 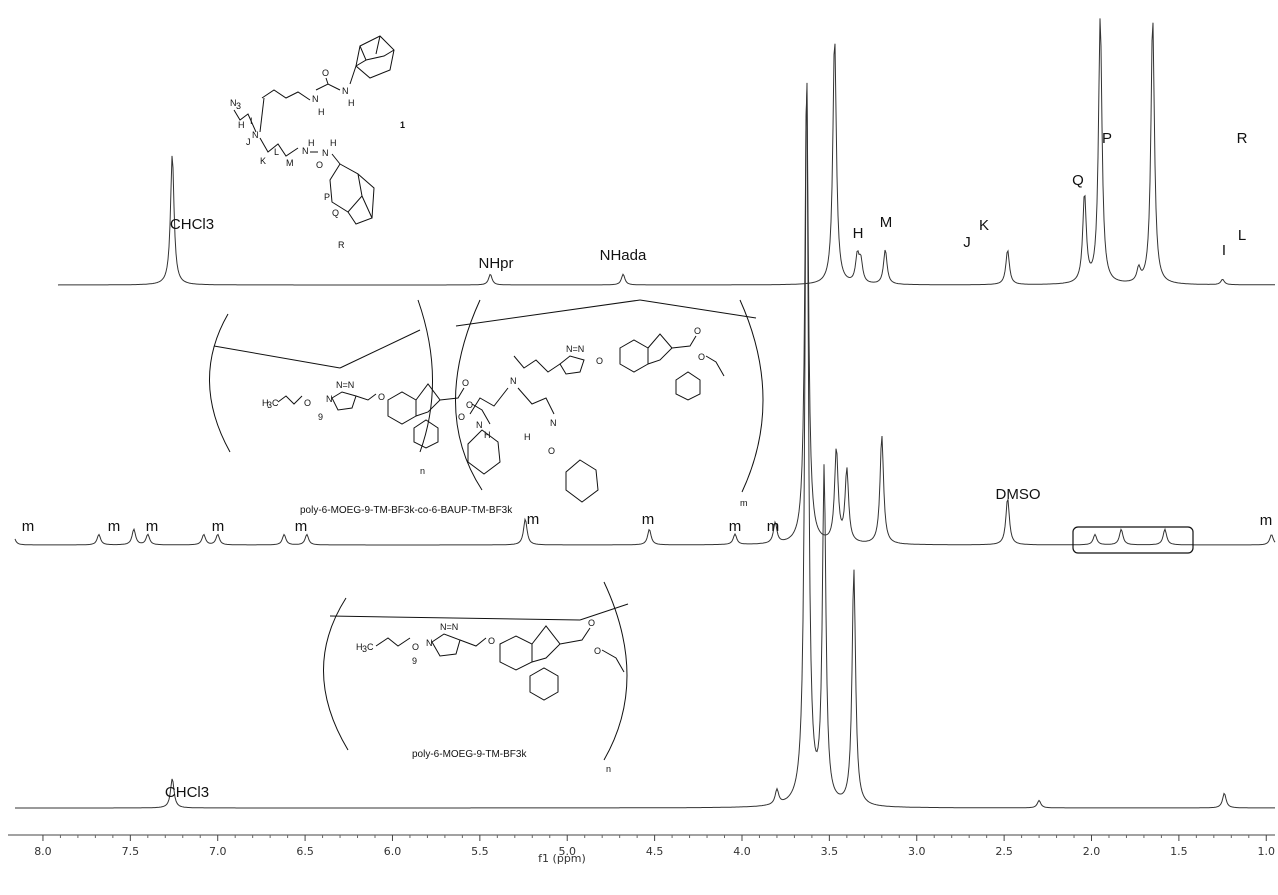 What do you see at coordinates (858, 233) in the screenshot?
I see `peak-annotation: H` at bounding box center [858, 233].